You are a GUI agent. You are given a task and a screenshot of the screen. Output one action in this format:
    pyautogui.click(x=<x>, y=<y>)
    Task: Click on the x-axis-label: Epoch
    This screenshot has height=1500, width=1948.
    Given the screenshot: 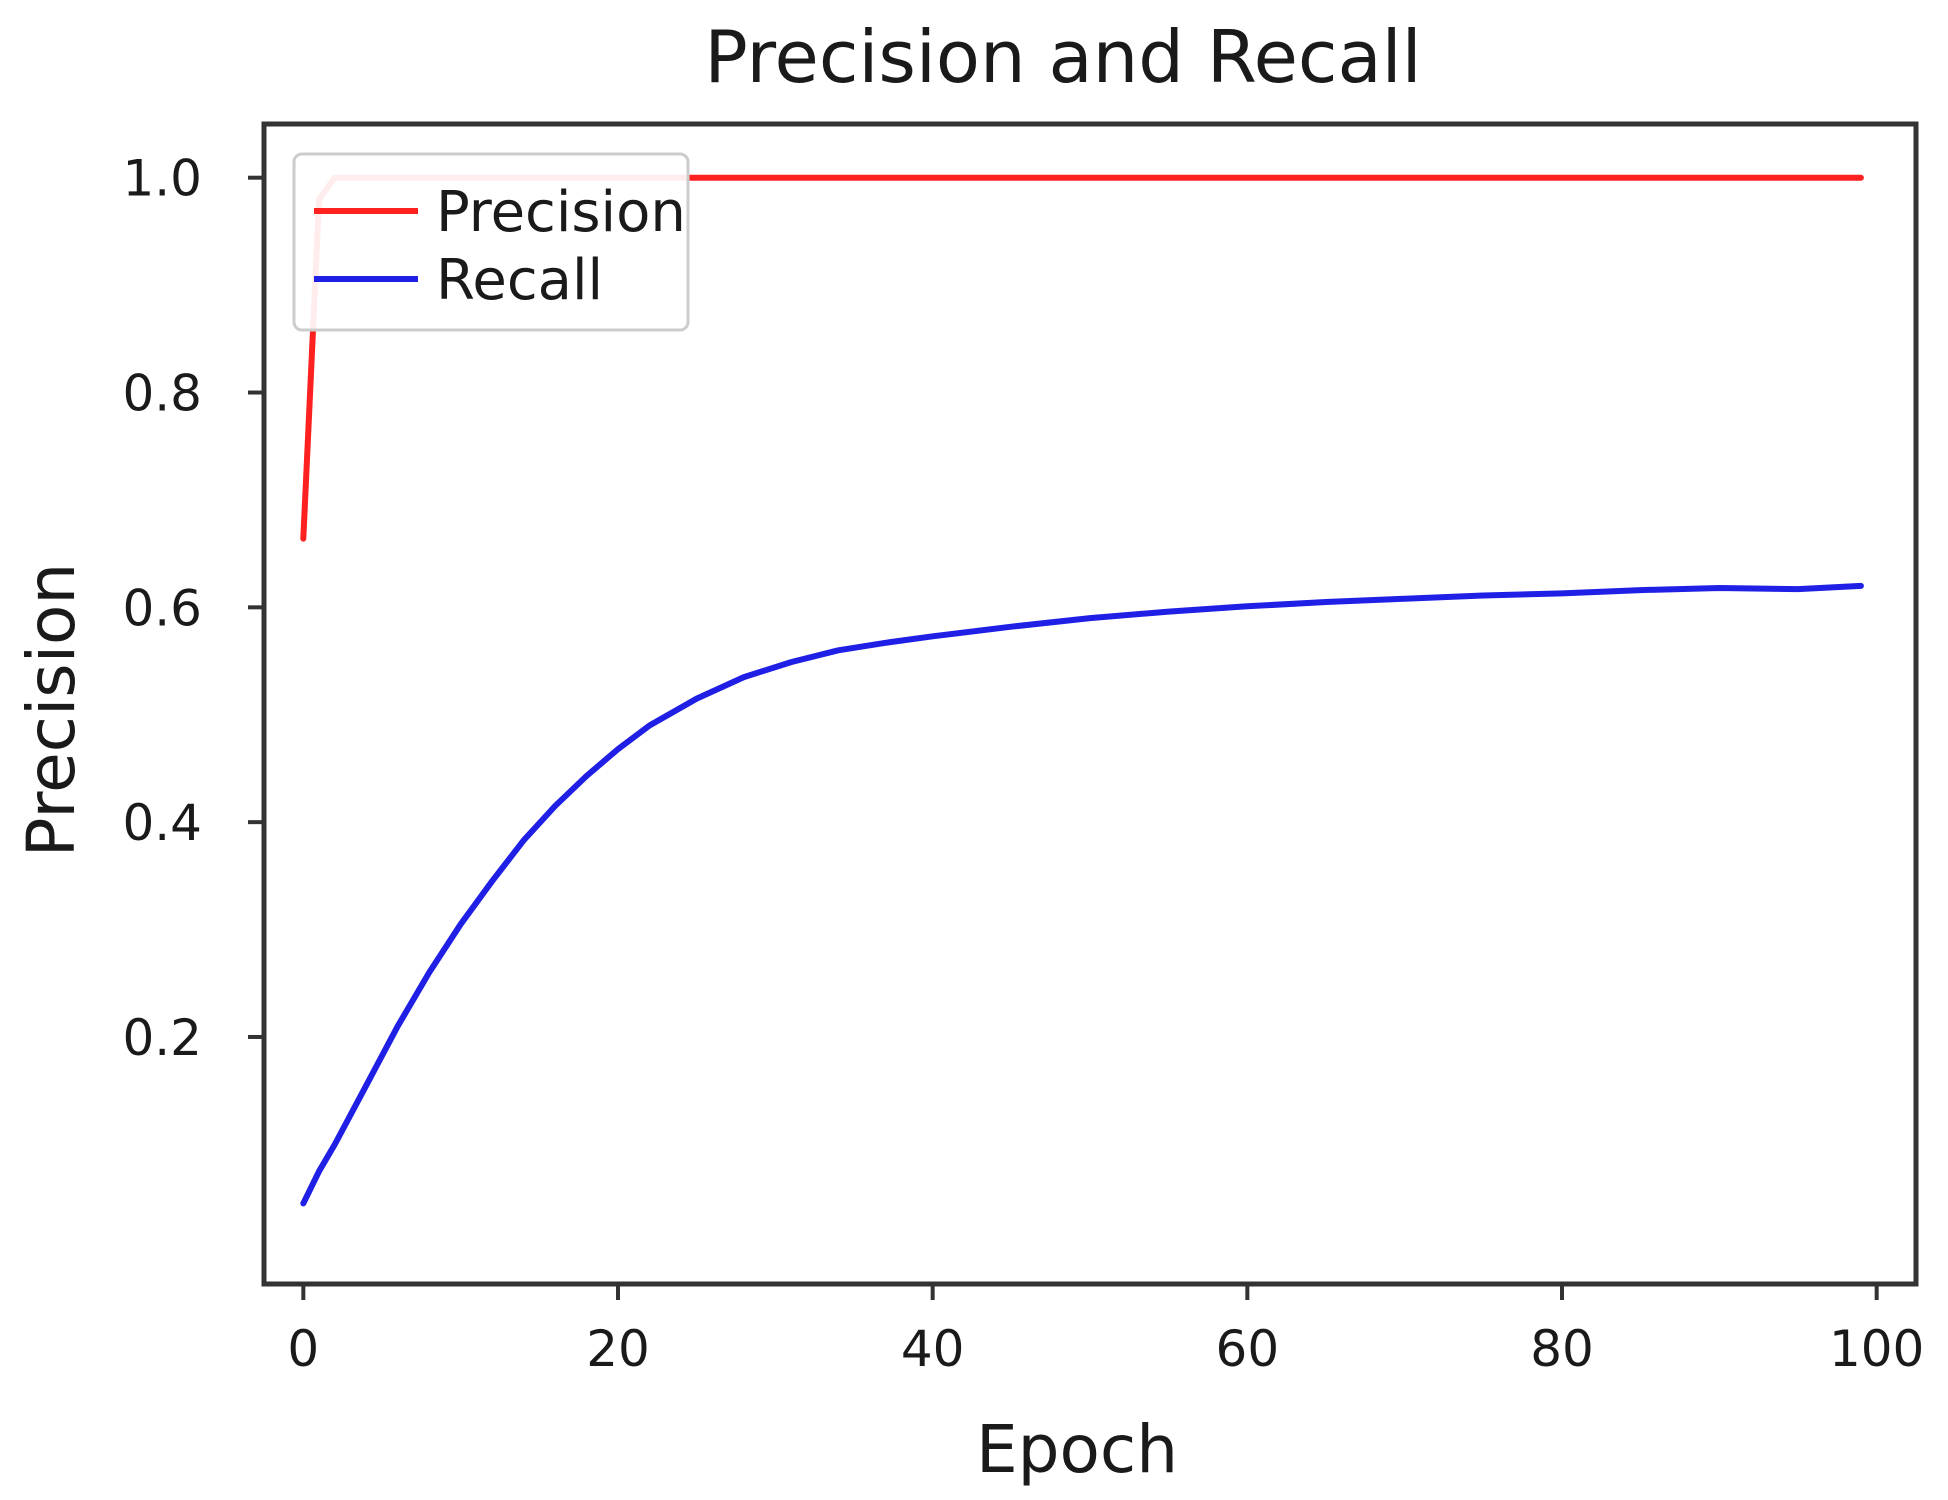 What is the action you would take?
    pyautogui.click(x=1077, y=1449)
    